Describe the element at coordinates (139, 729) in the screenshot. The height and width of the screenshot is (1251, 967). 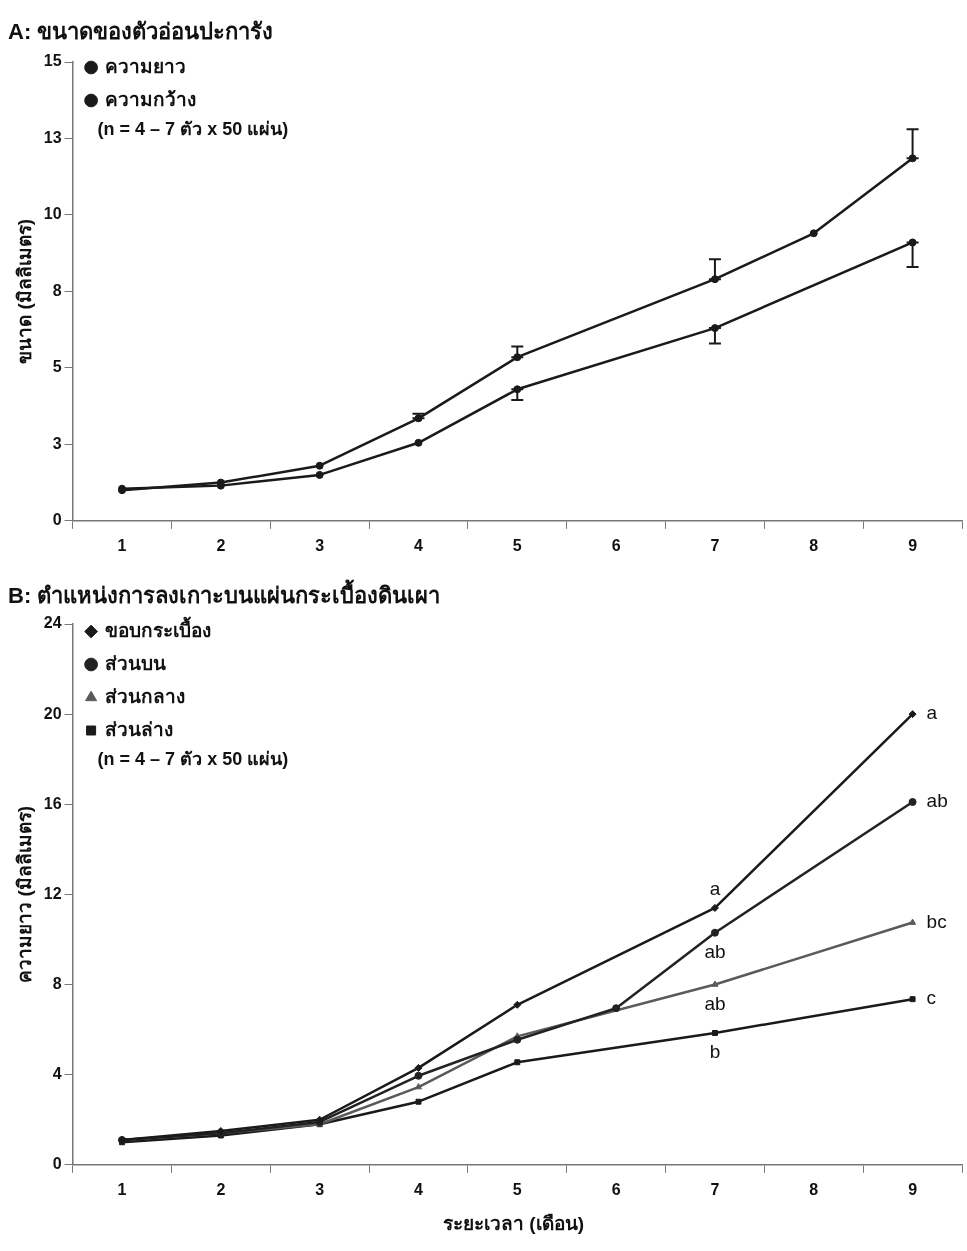
I see `legend-label: ส่วนล่าง` at that location.